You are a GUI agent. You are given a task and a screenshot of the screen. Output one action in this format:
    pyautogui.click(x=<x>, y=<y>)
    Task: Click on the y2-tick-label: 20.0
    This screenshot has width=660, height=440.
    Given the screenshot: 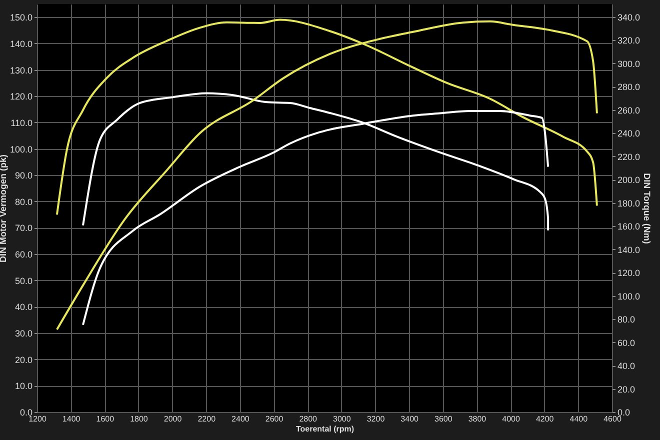 What is the action you would take?
    pyautogui.click(x=627, y=389)
    